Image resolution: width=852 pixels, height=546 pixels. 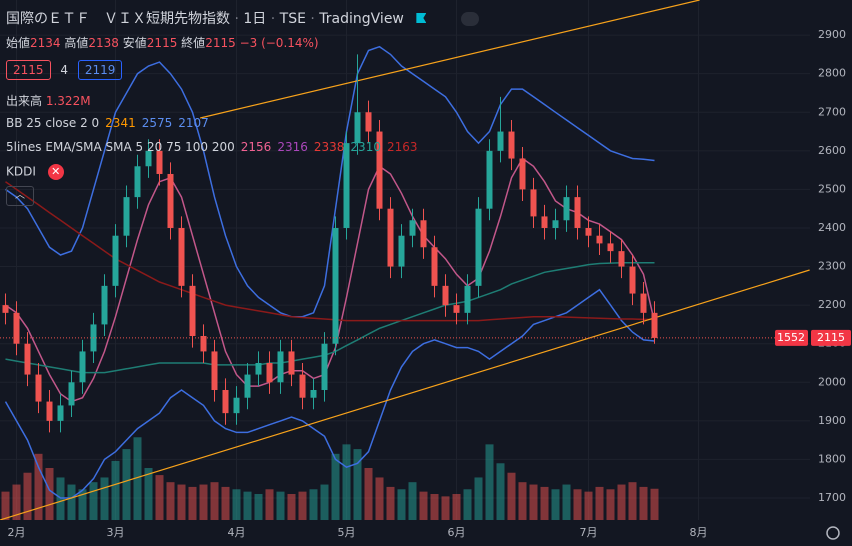 What do you see at coordinates (162, 43) in the screenshot?
I see `value: 2115` at bounding box center [162, 43].